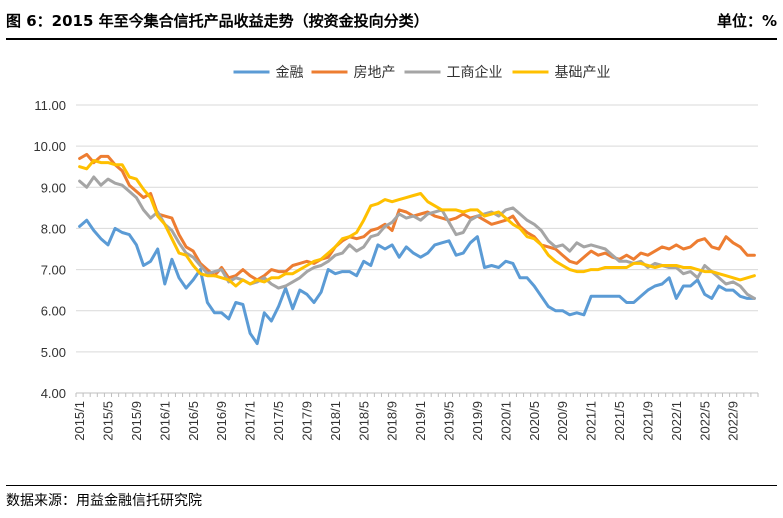 This screenshot has height=518, width=783. I want to click on x-tick-label: 2016/1, so click(164, 421).